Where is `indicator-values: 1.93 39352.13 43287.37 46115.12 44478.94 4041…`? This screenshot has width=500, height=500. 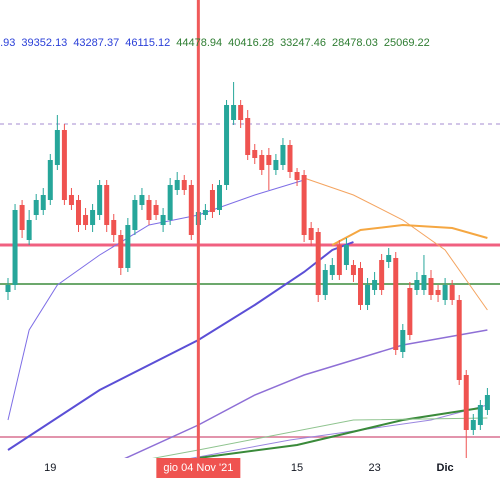
indicator-values: 1.93 39352.13 43287.37 46115.12 44478.94 4041… is located at coordinates (250, 43).